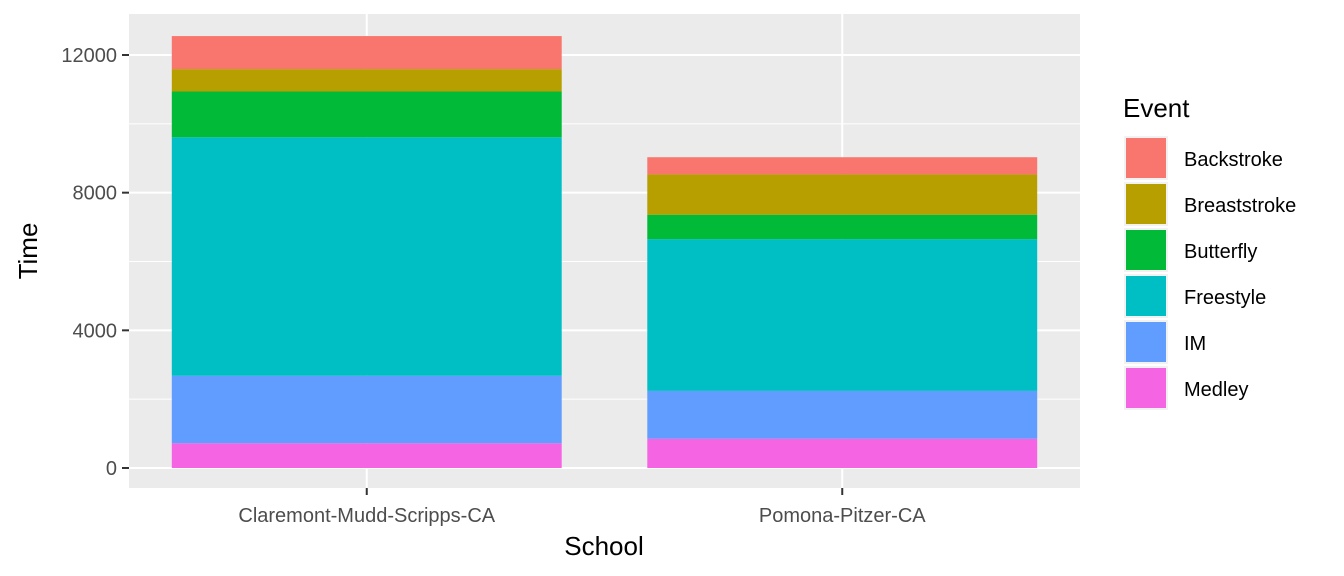 This screenshot has height=576, width=1344. What do you see at coordinates (1146, 388) in the screenshot?
I see `legend-swatch-medley` at bounding box center [1146, 388].